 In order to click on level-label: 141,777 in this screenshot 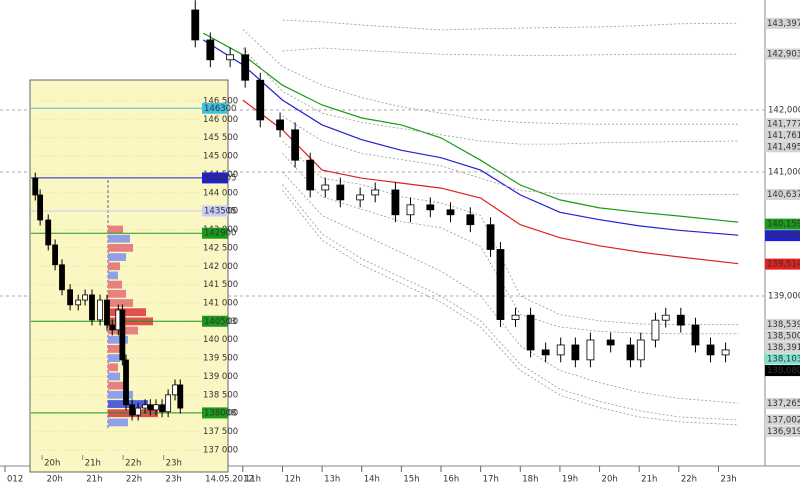, I will do `click(783, 124)`.